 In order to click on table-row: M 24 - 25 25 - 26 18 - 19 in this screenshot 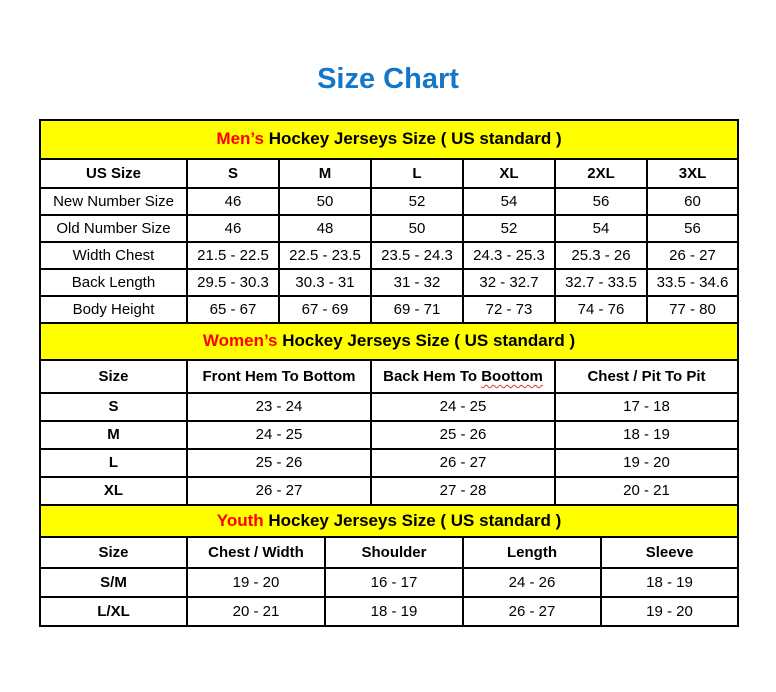, I will do `click(389, 434)`.